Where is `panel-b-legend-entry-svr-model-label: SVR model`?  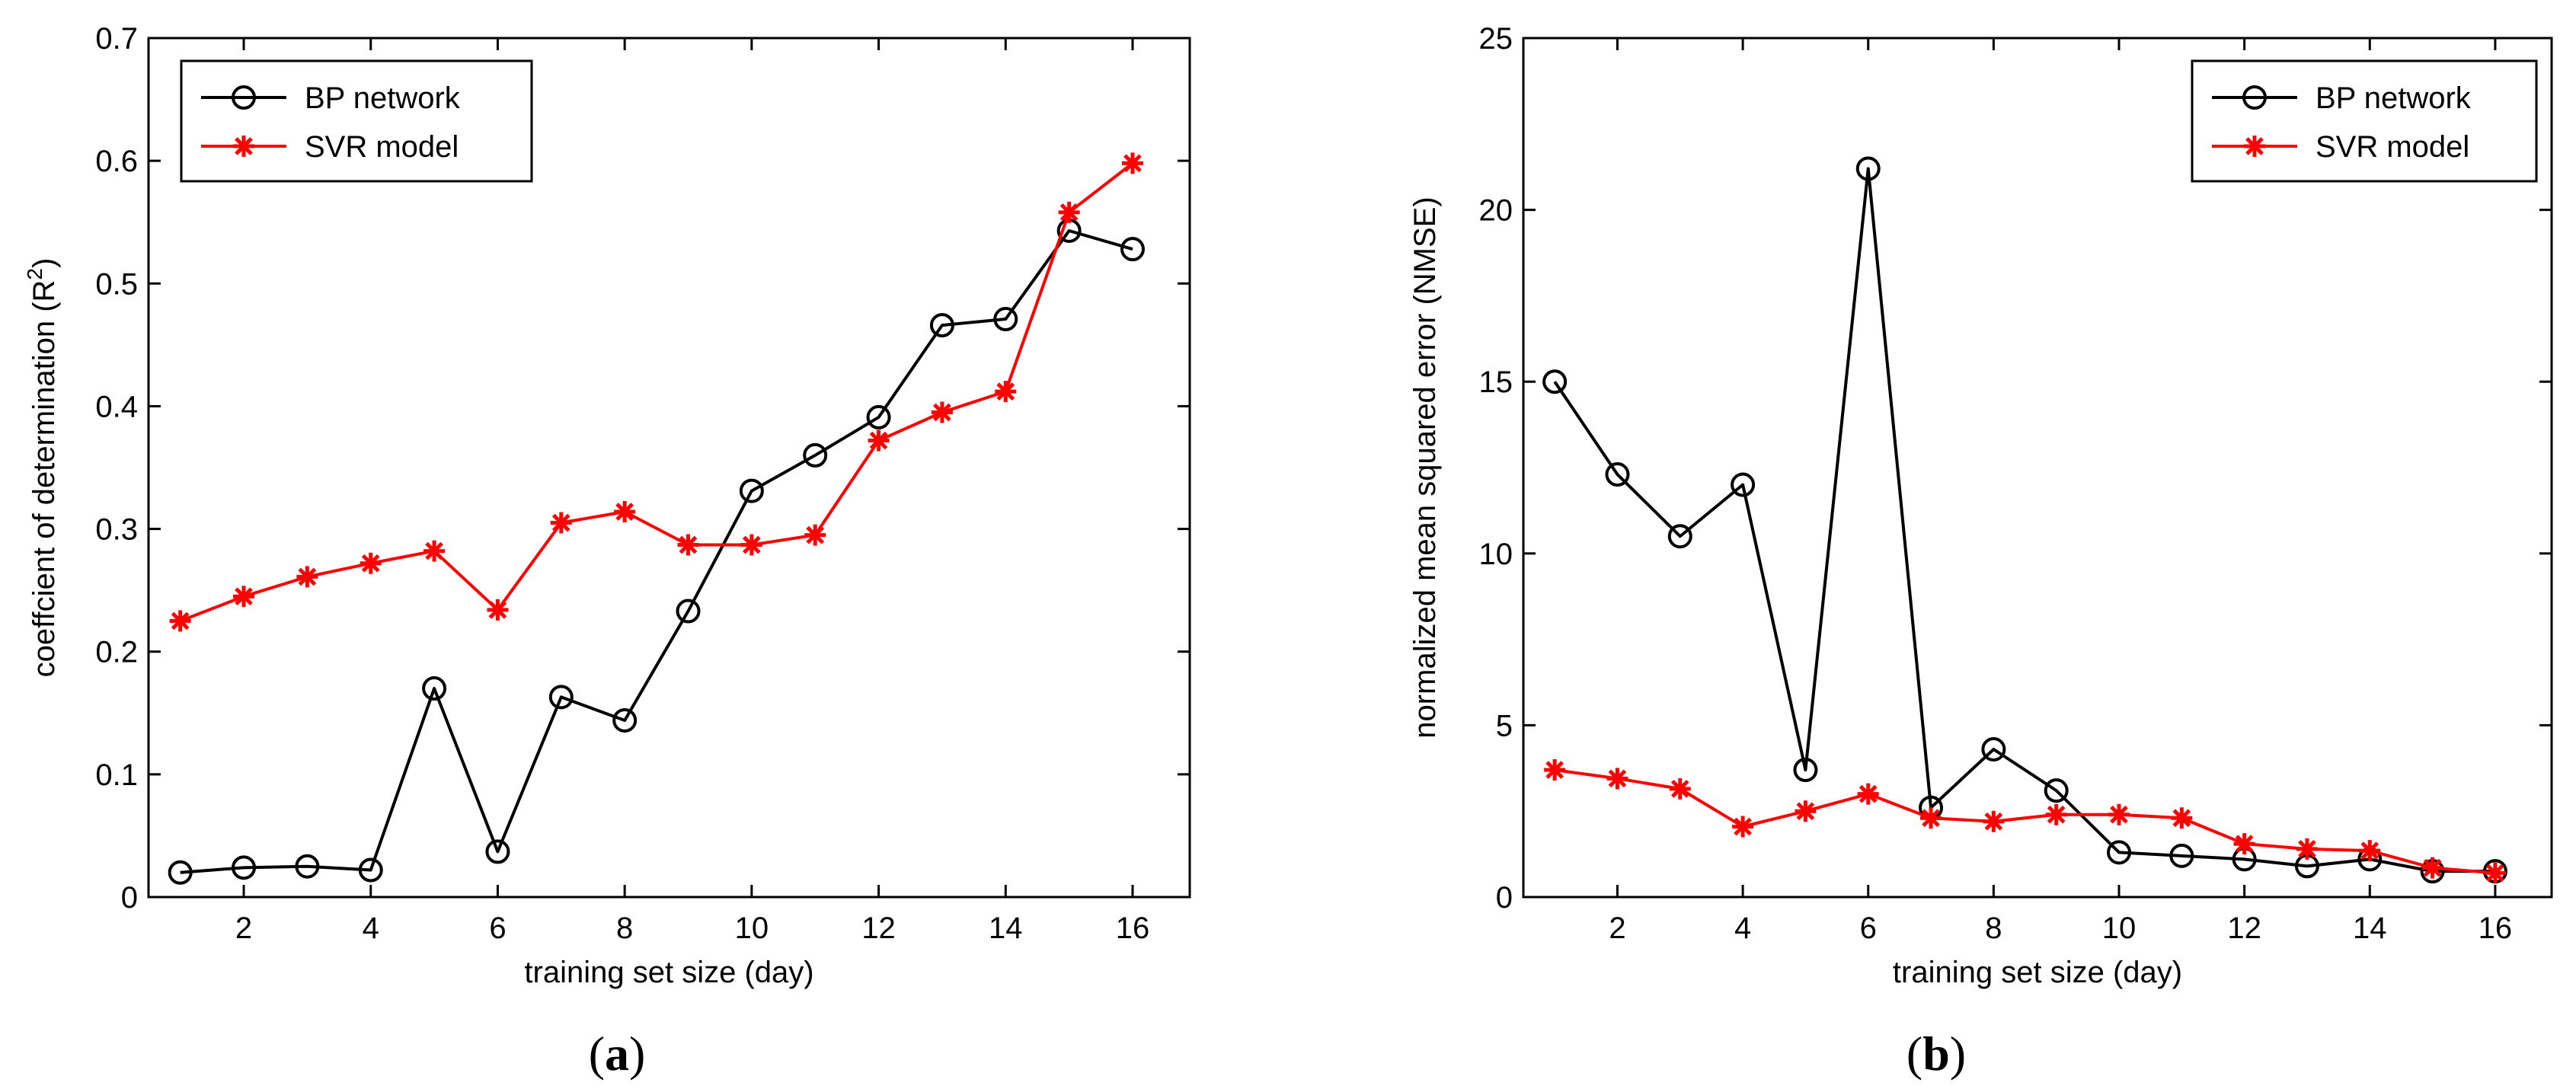 panel-b-legend-entry-svr-model-label: SVR model is located at coordinates (2392, 147).